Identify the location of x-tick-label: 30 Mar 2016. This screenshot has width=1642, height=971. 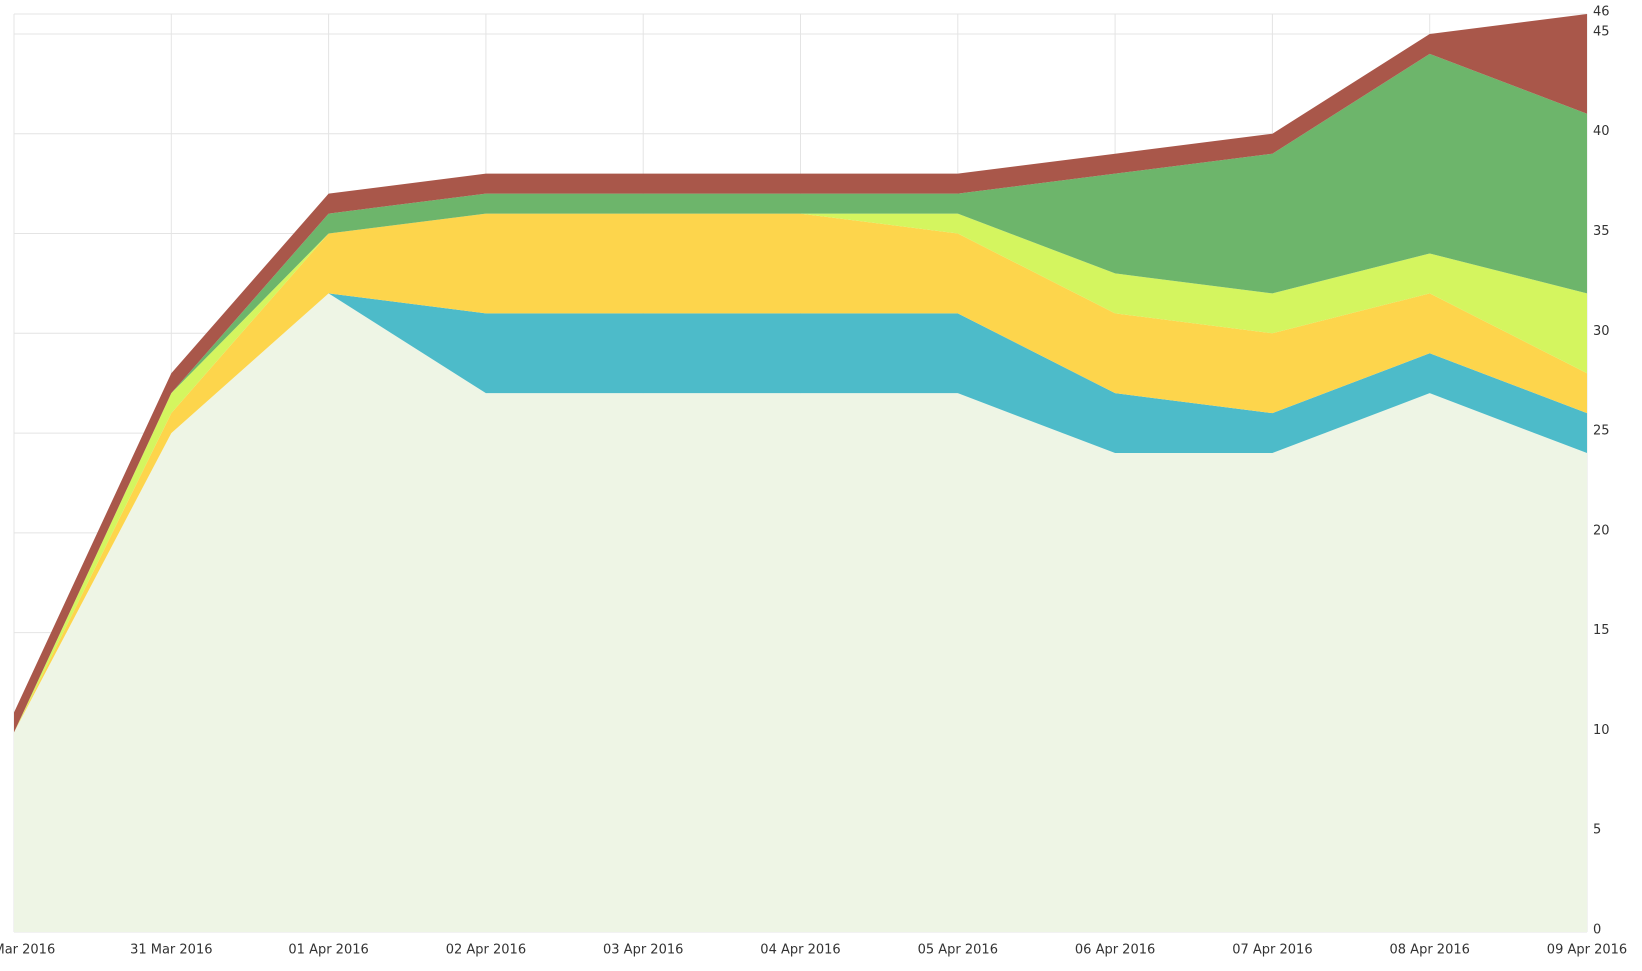
(27, 950).